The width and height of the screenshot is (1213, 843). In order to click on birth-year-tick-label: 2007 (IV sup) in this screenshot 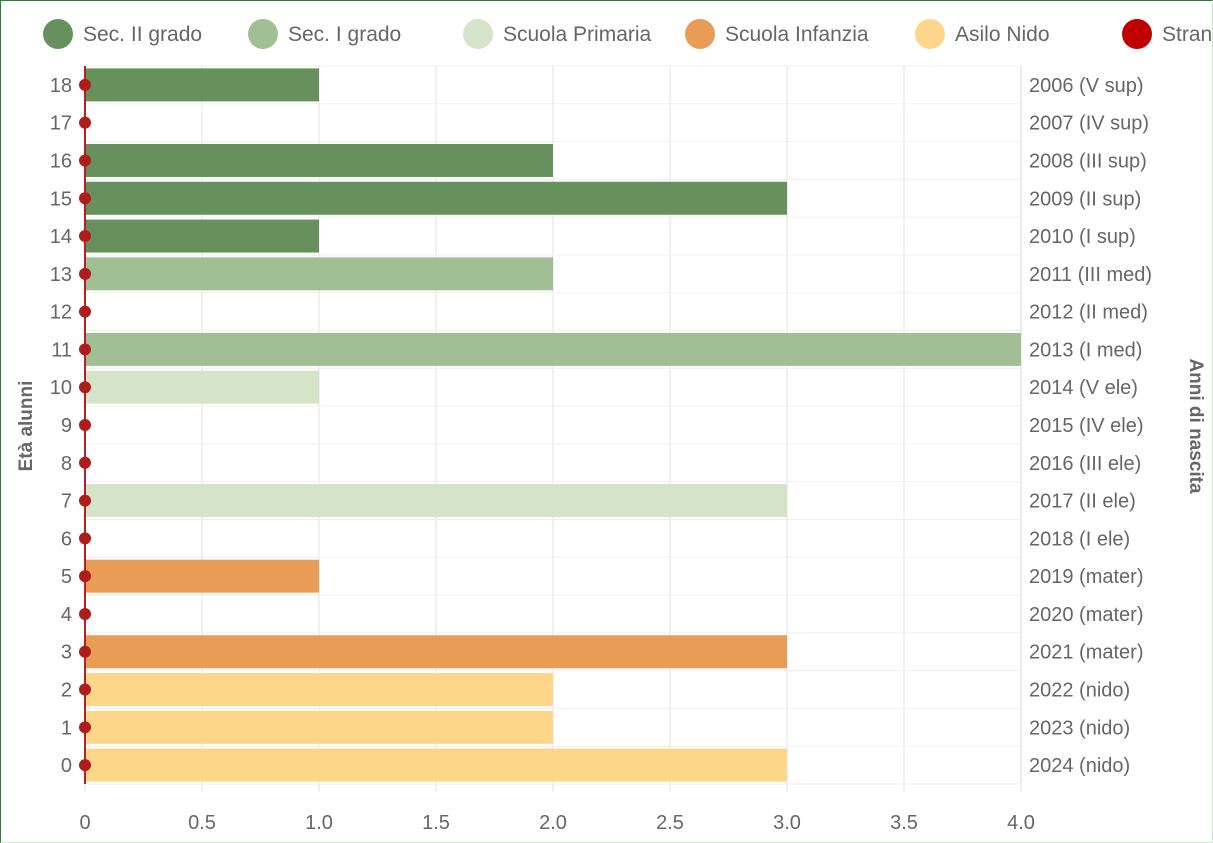, I will do `click(1089, 124)`.